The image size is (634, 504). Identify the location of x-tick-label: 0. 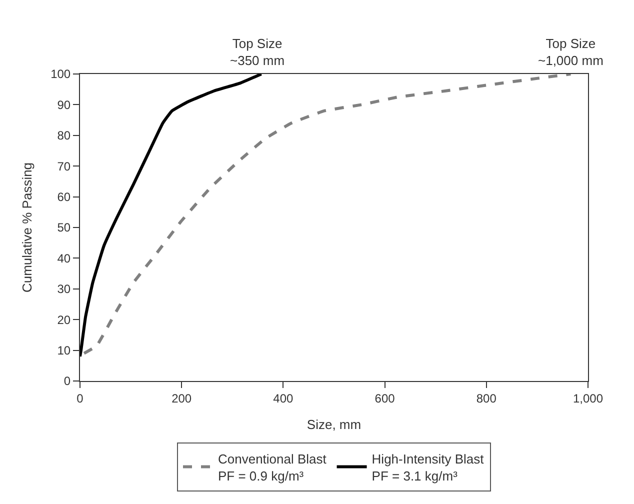
(80, 398).